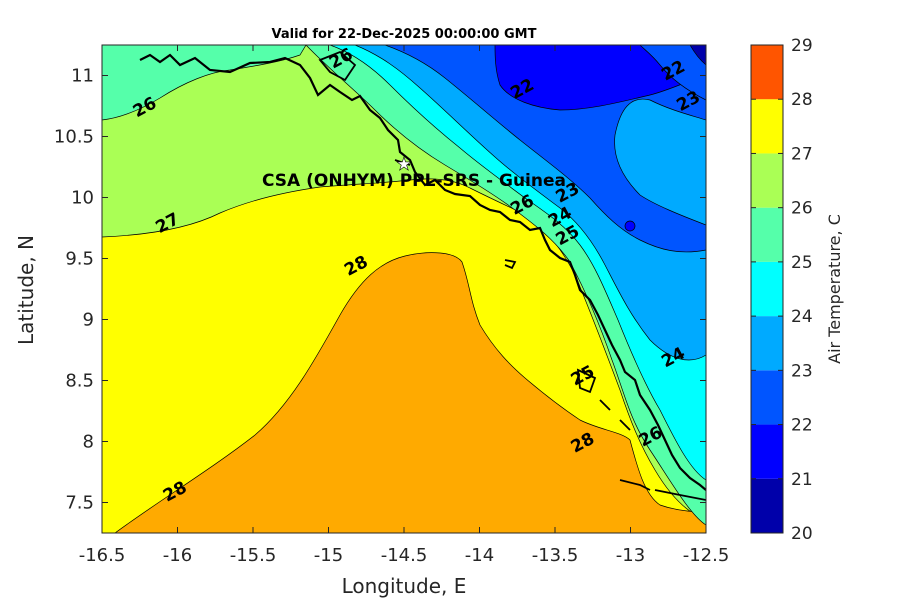 The image size is (900, 600). I want to click on colorbar-tick-label: 28, so click(802, 100).